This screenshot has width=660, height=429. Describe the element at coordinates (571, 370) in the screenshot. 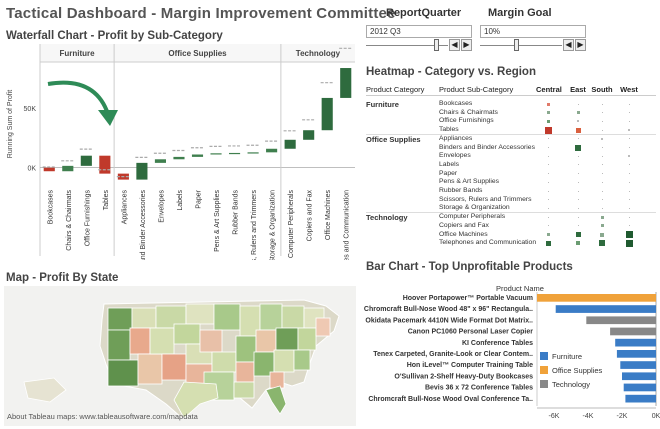

I see `bar-legend: Furniture Office Supplies Technology` at that location.